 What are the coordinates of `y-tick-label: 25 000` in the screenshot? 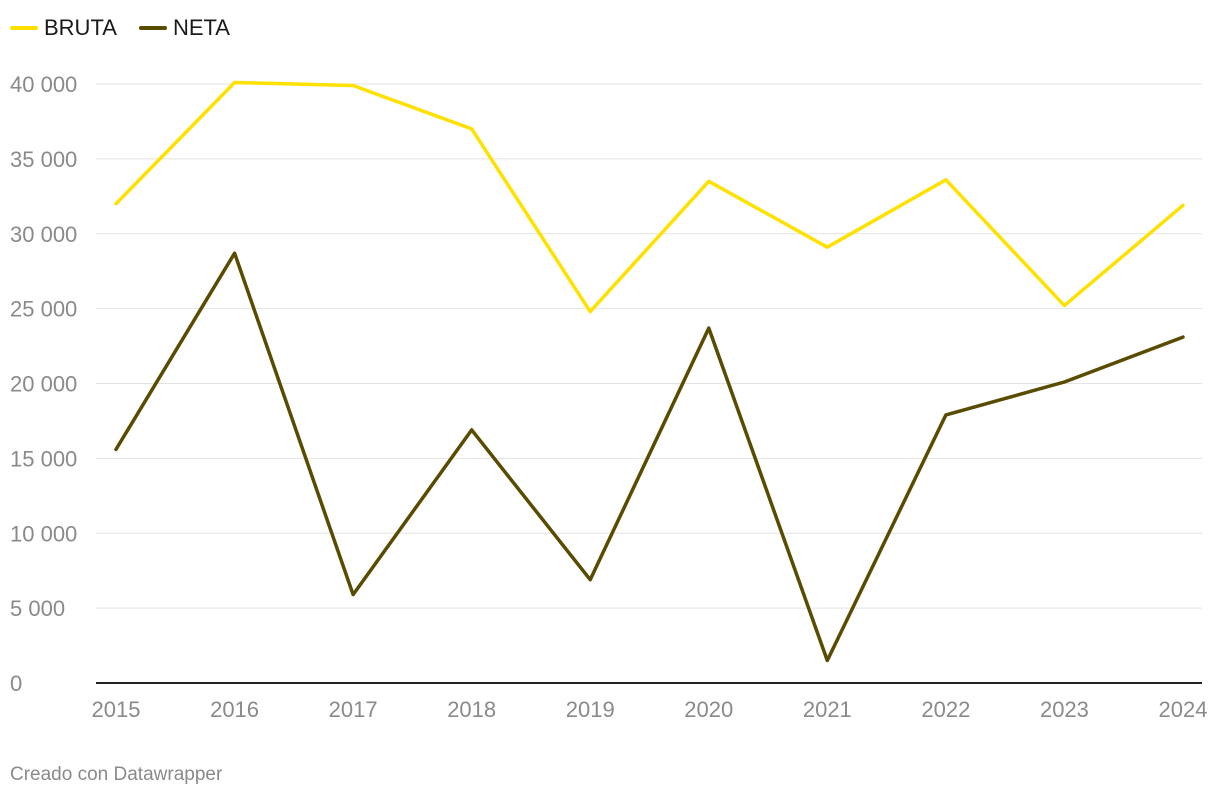 It's located at (43, 309).